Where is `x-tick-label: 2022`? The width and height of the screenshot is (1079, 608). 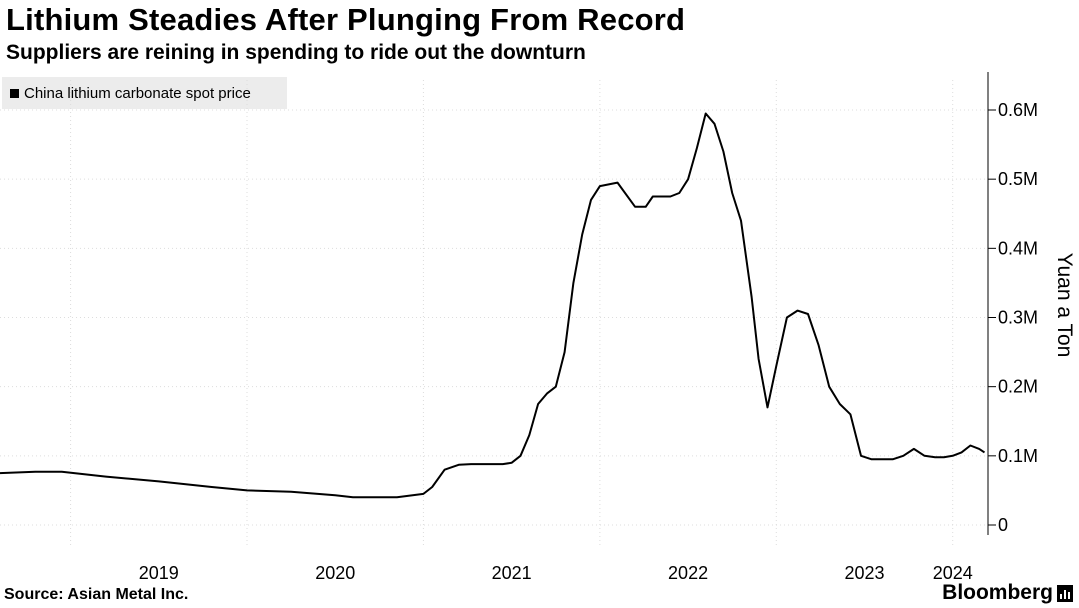 x-tick-label: 2022 is located at coordinates (688, 573).